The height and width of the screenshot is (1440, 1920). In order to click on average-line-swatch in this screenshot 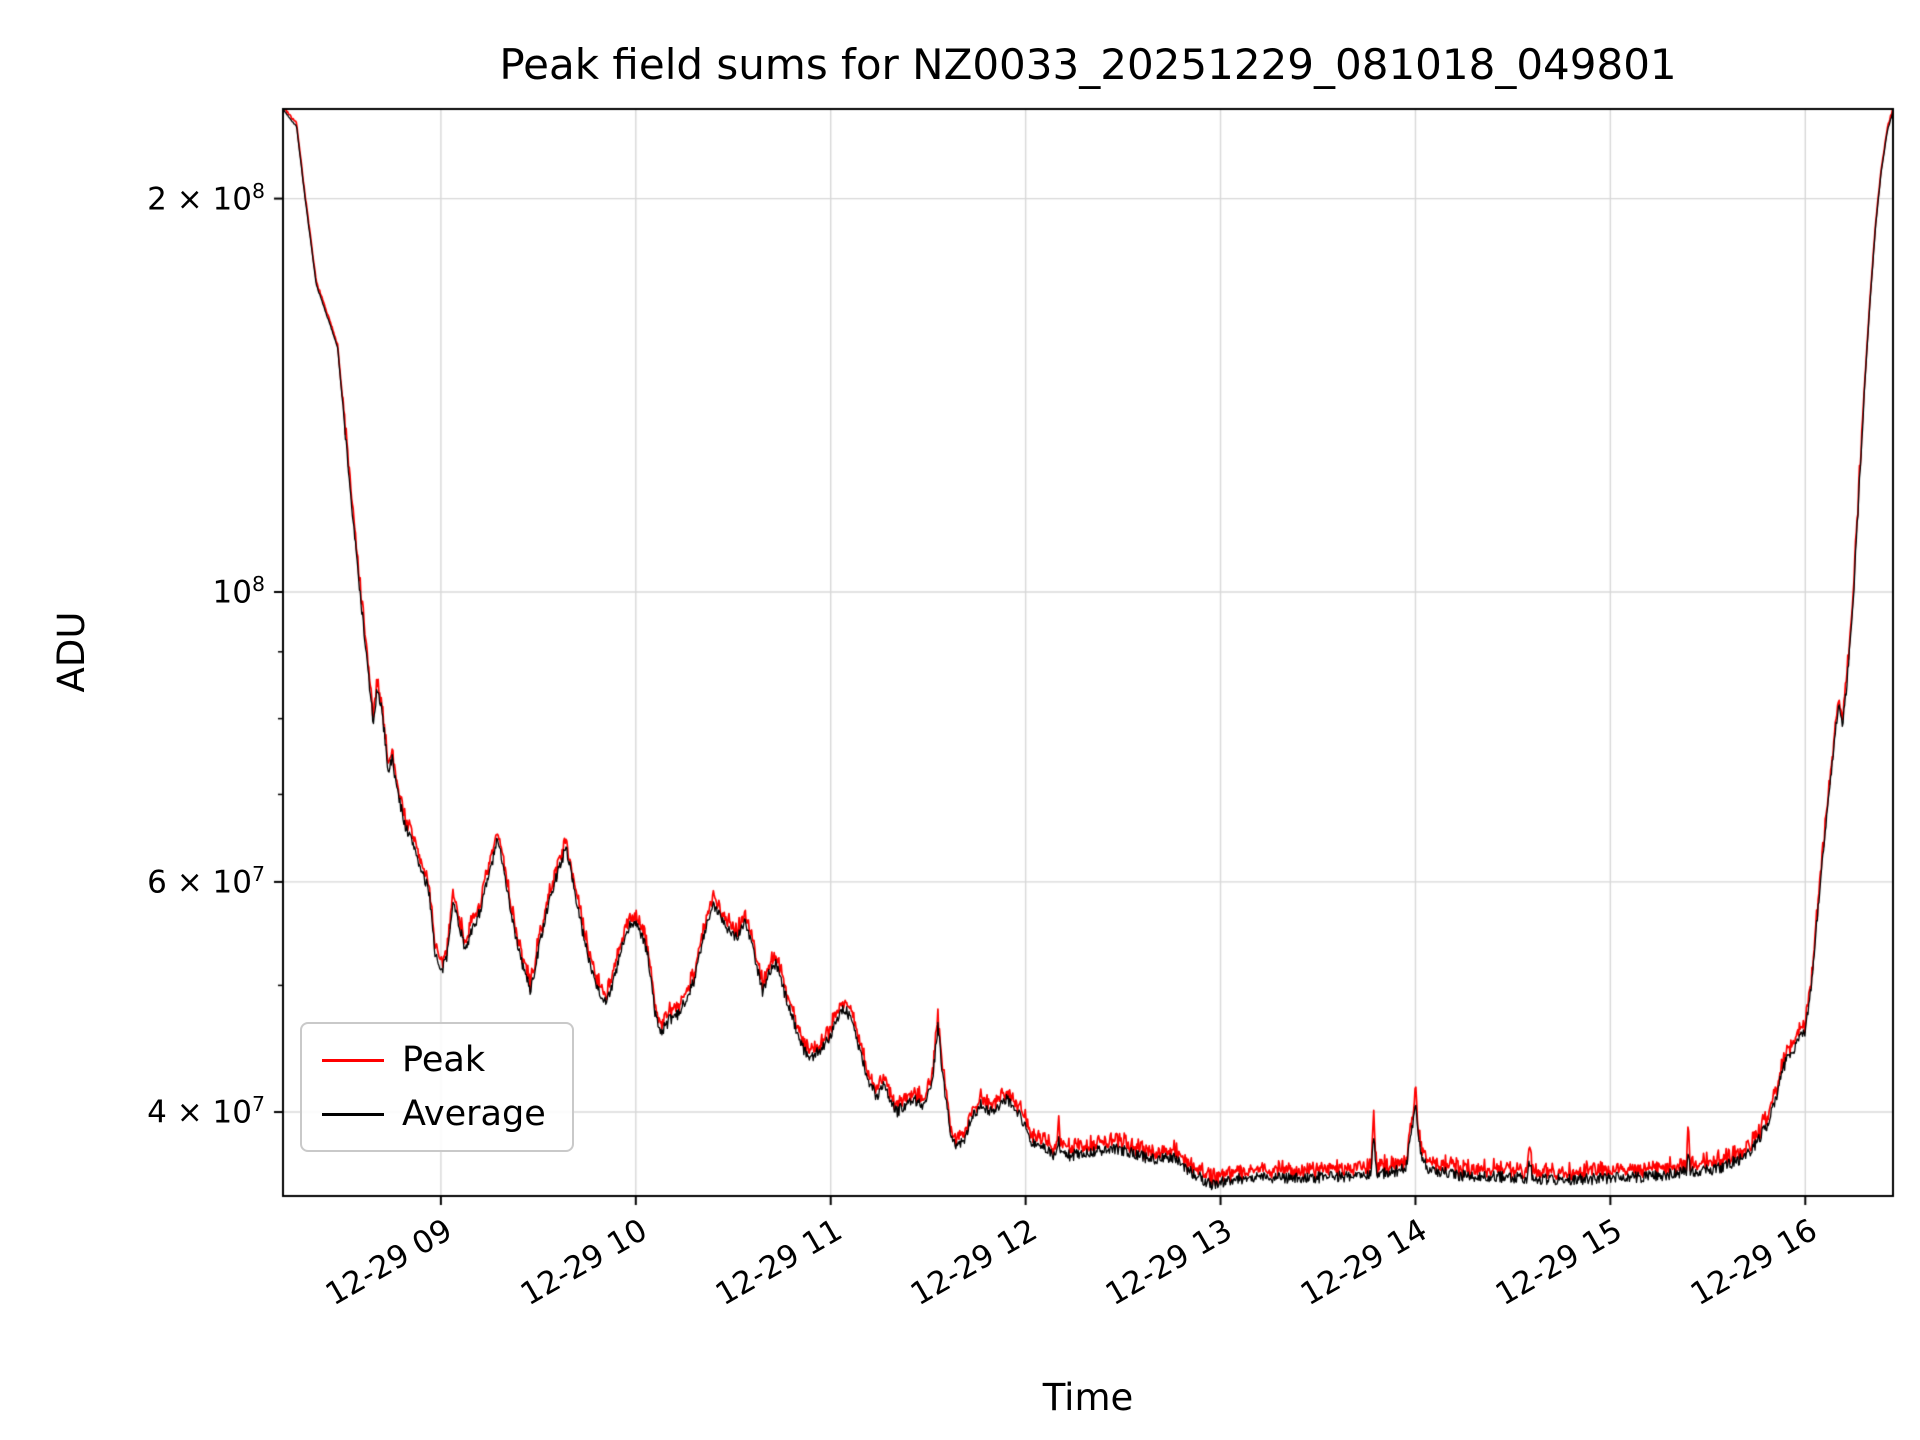, I will do `click(353, 1114)`.